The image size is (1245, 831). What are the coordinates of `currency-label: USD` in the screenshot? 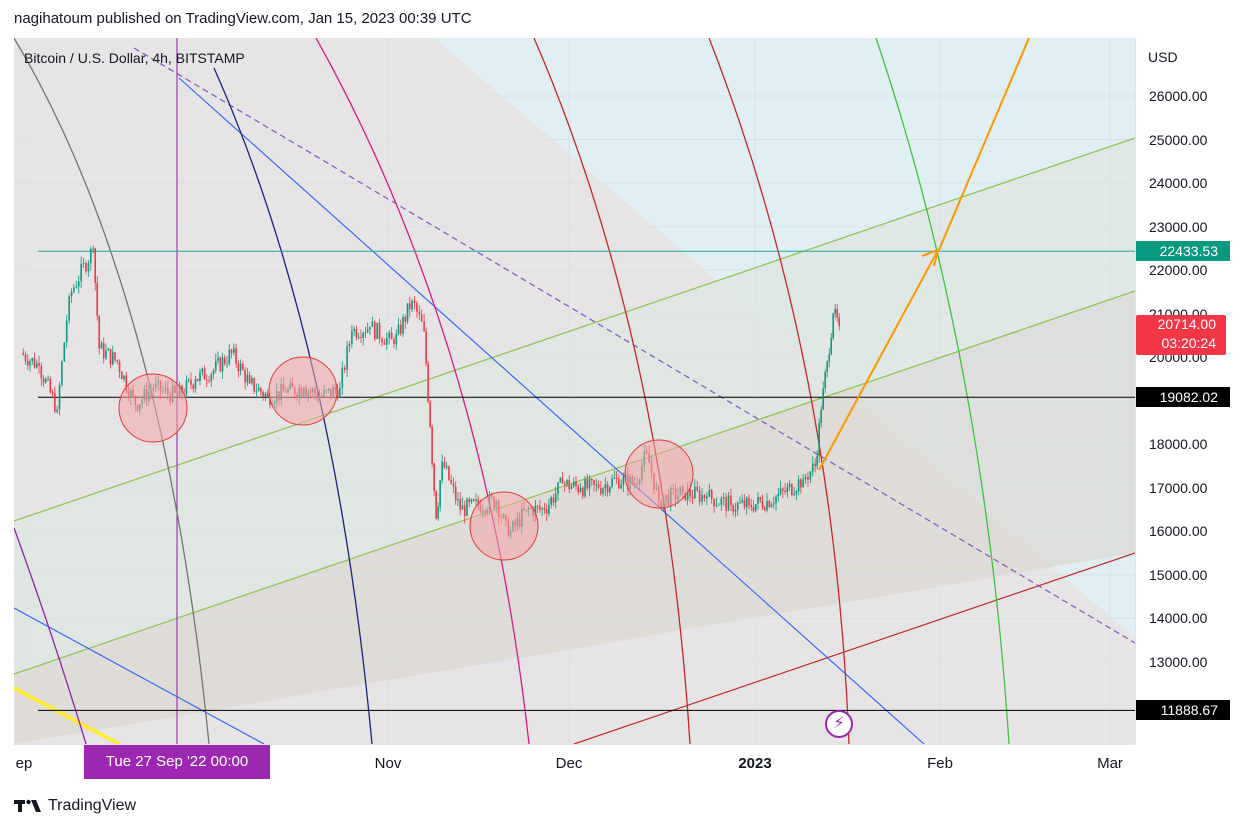 It's located at (1163, 57).